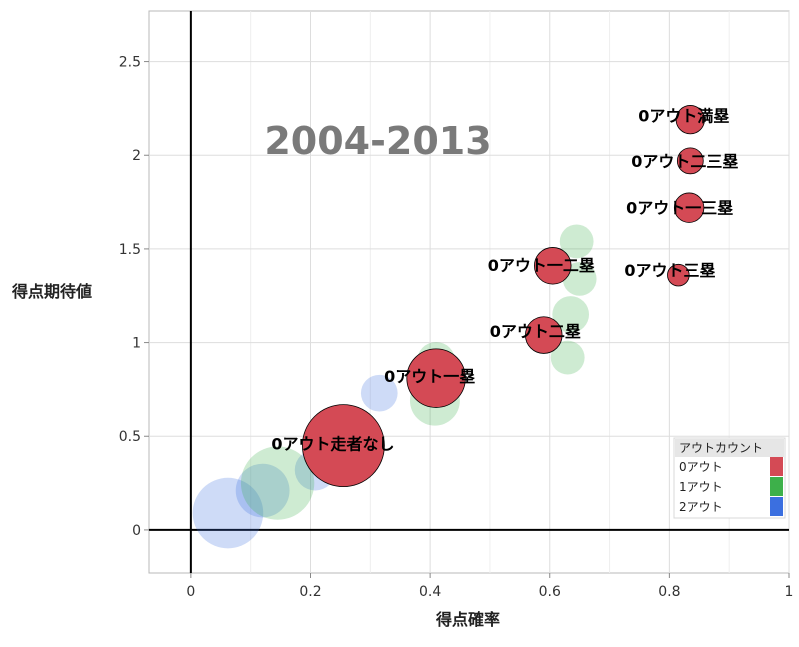  Describe the element at coordinates (130, 437) in the screenshot. I see `y-tick-label: 0.5` at that location.